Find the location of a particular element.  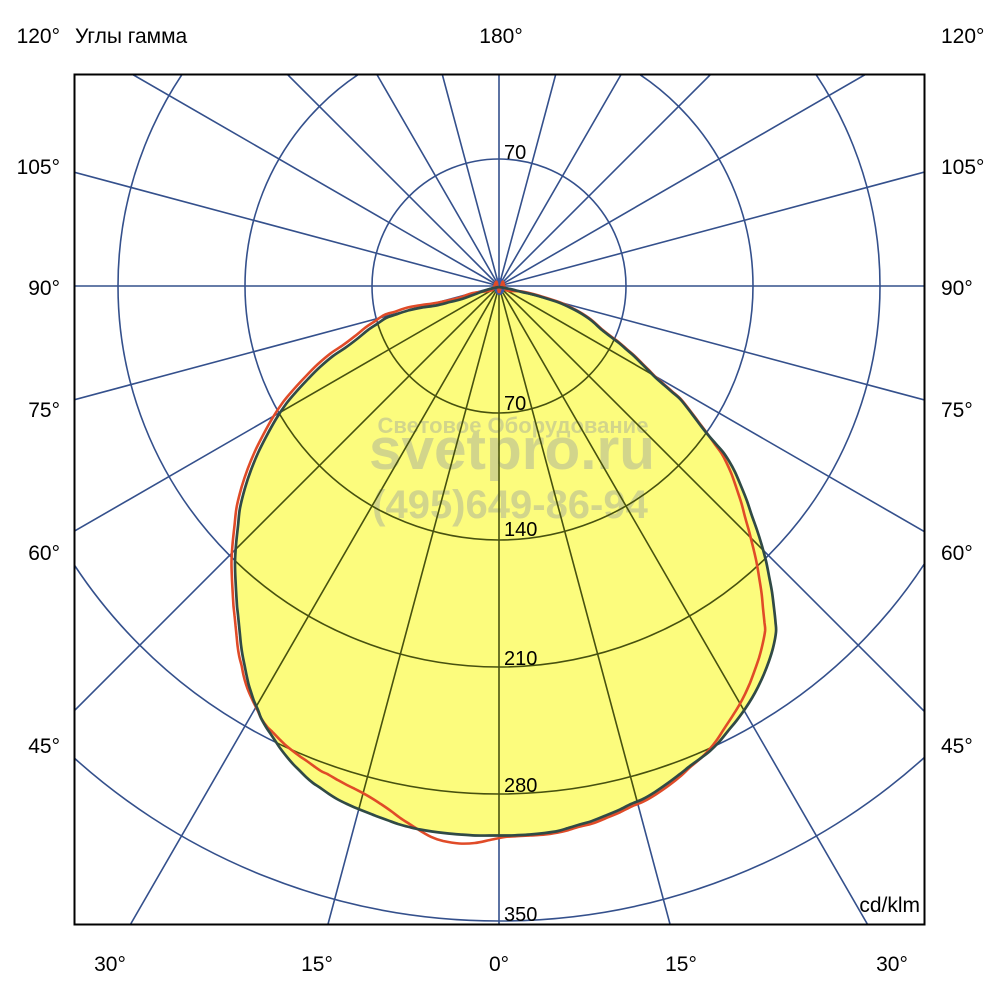

svg-text: 280 is located at coordinates (520, 786).